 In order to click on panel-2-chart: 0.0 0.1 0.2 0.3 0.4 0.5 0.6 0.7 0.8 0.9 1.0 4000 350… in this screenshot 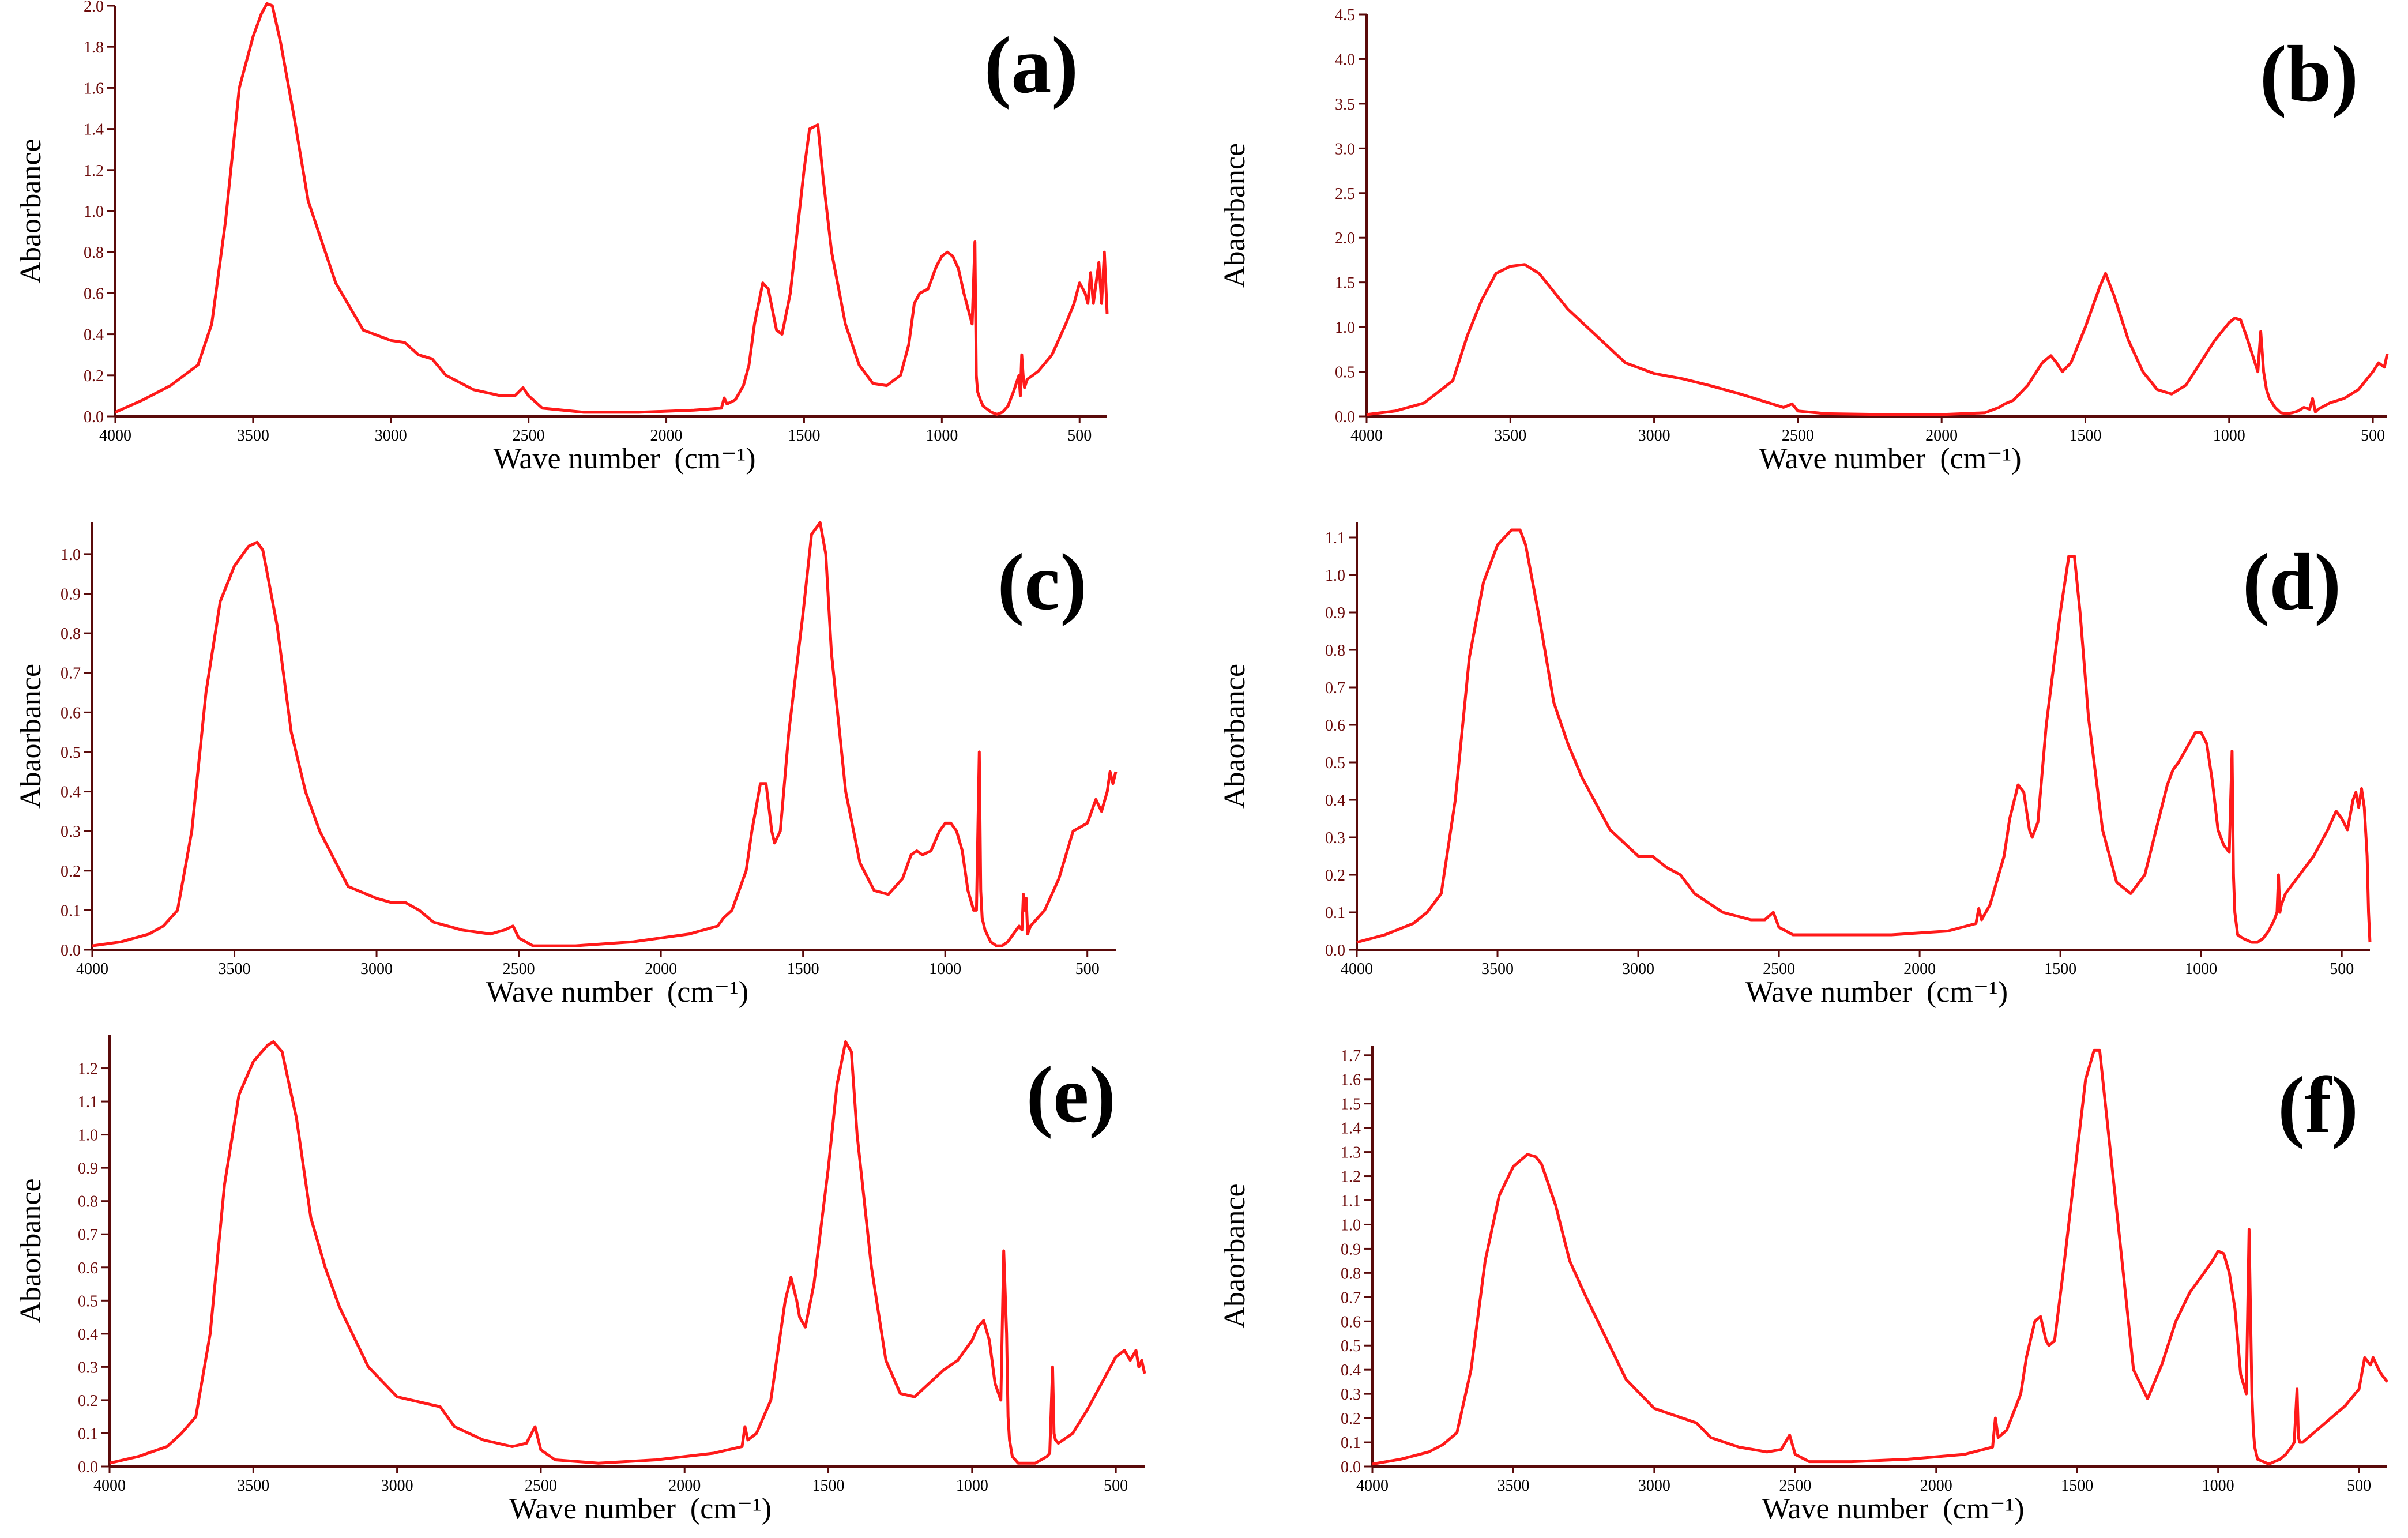, I will do `click(566, 765)`.